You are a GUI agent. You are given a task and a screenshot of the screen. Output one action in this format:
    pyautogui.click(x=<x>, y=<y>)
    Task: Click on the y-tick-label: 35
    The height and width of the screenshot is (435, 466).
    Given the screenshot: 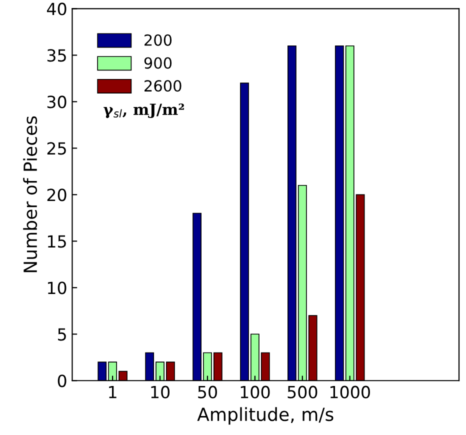 What is the action you would take?
    pyautogui.click(x=56, y=55)
    